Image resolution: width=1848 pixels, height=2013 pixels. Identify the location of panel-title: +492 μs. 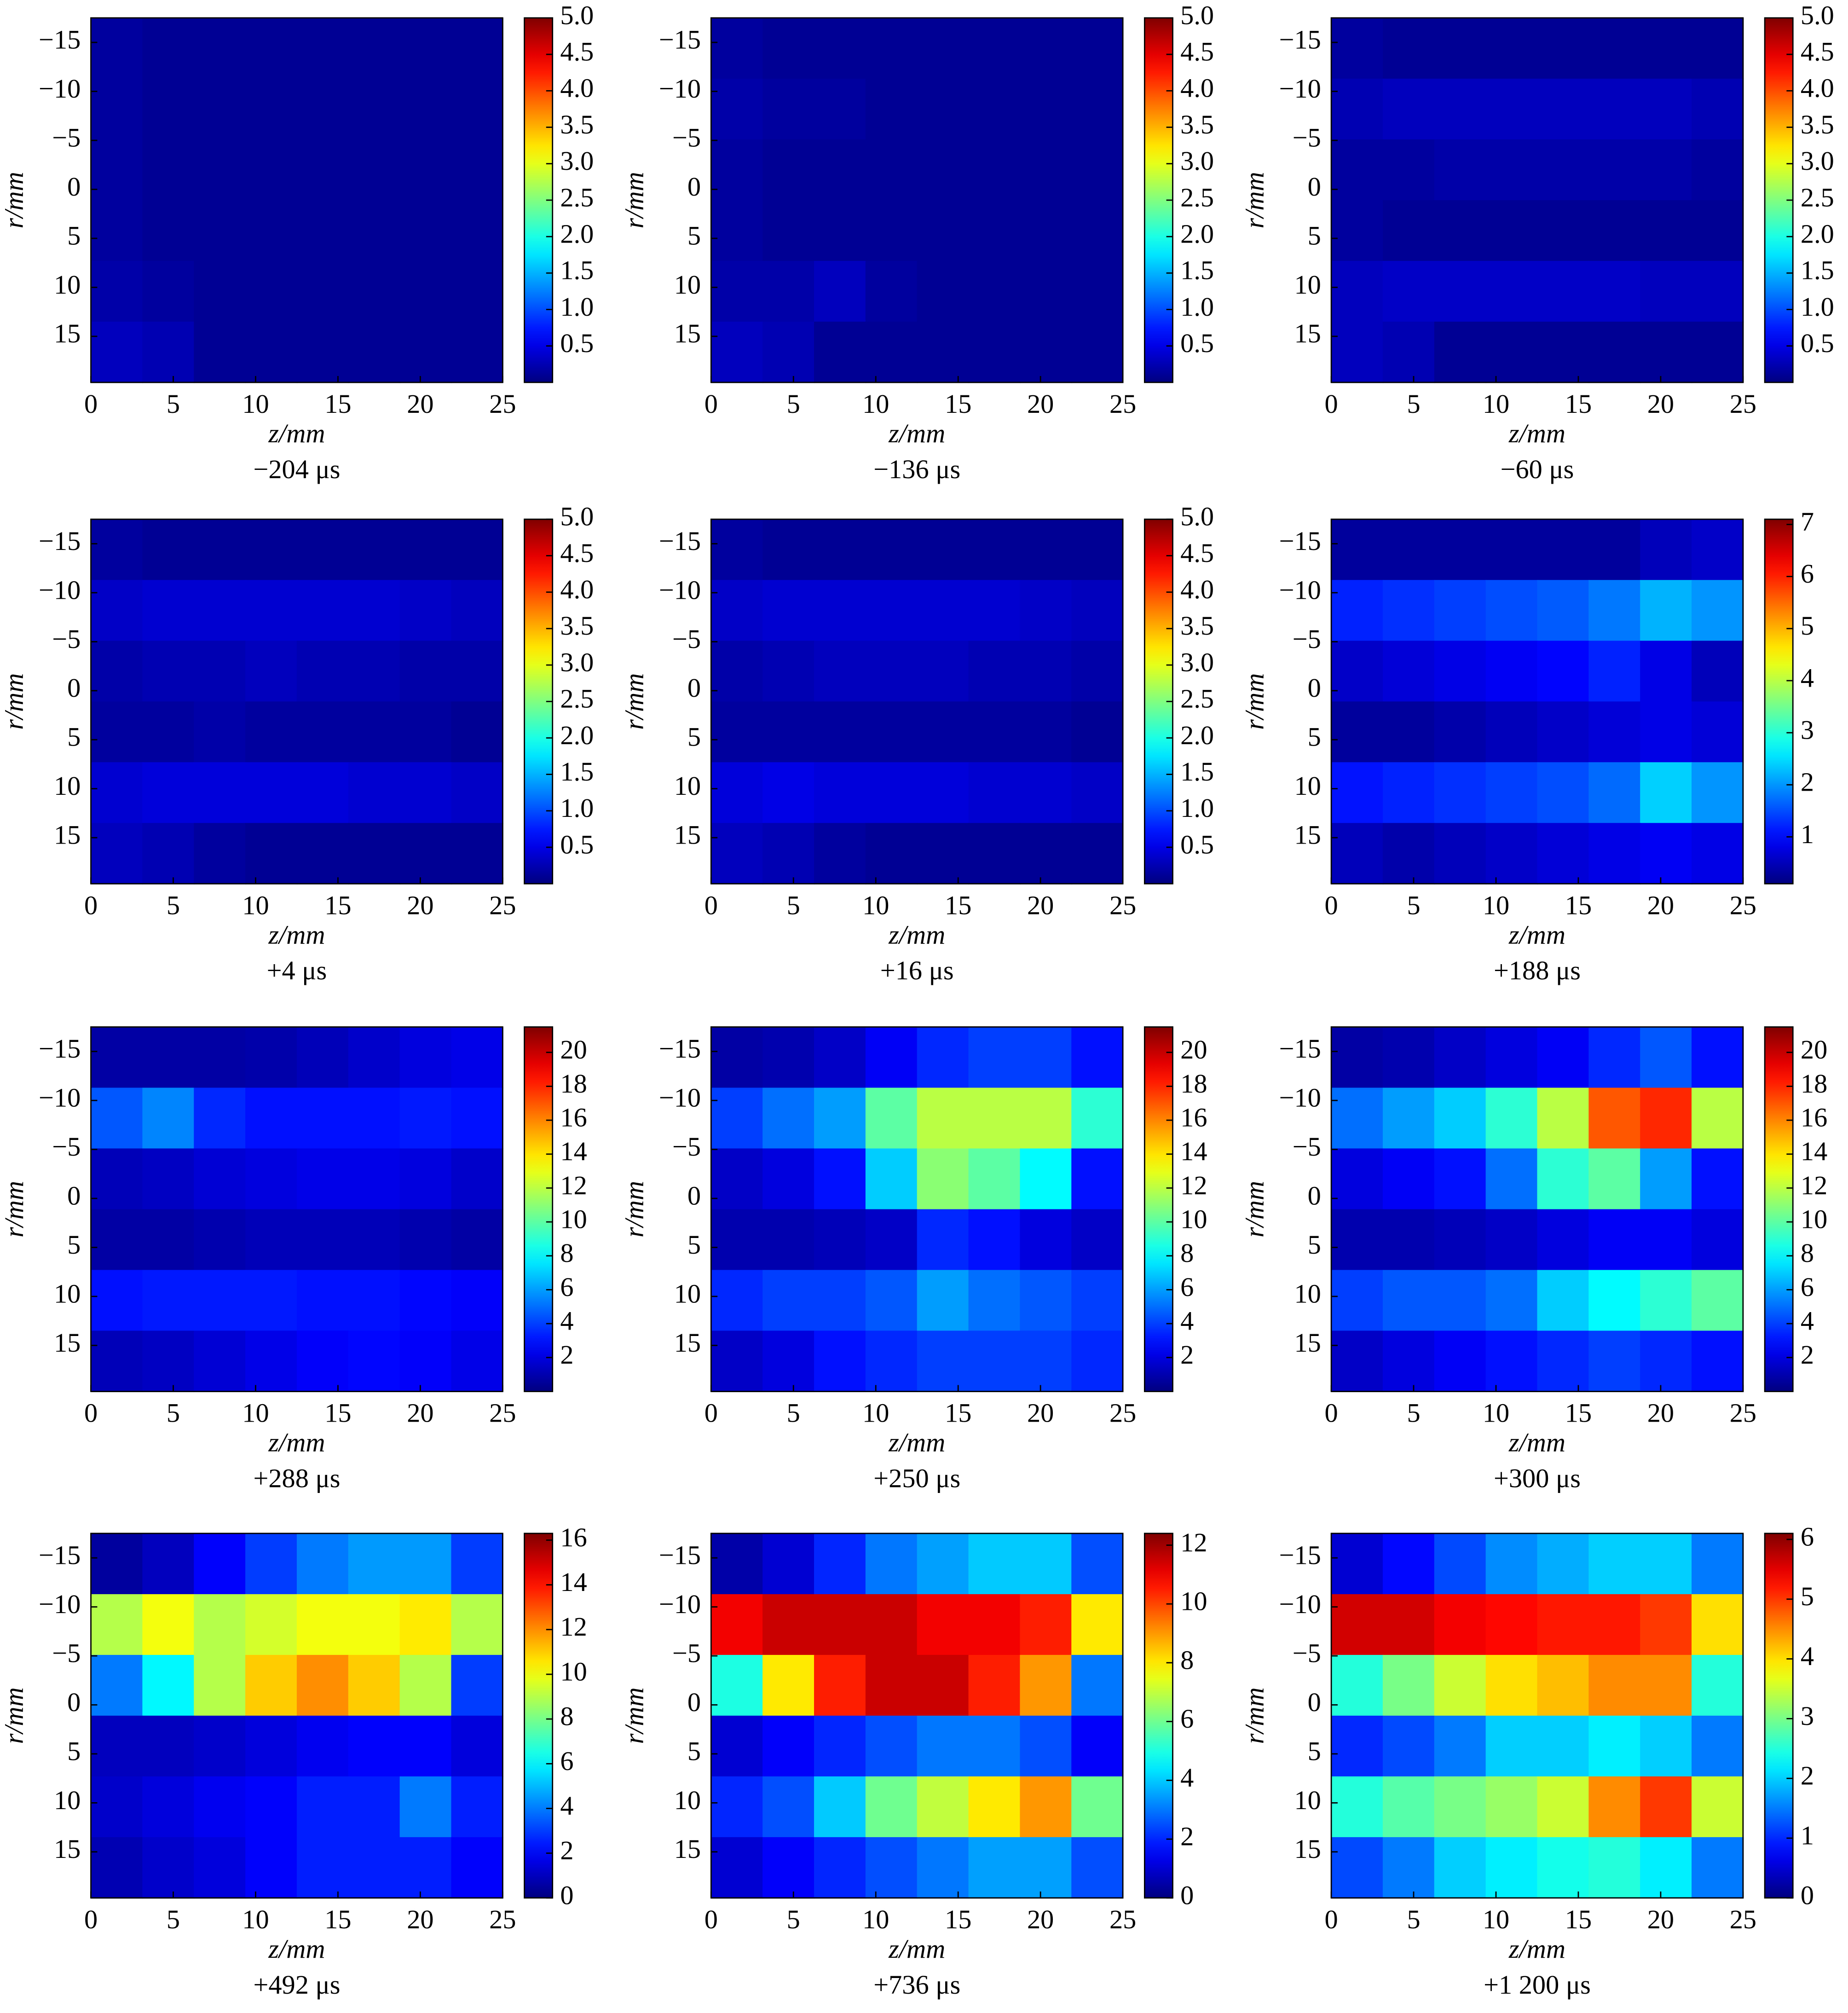
(296, 1985).